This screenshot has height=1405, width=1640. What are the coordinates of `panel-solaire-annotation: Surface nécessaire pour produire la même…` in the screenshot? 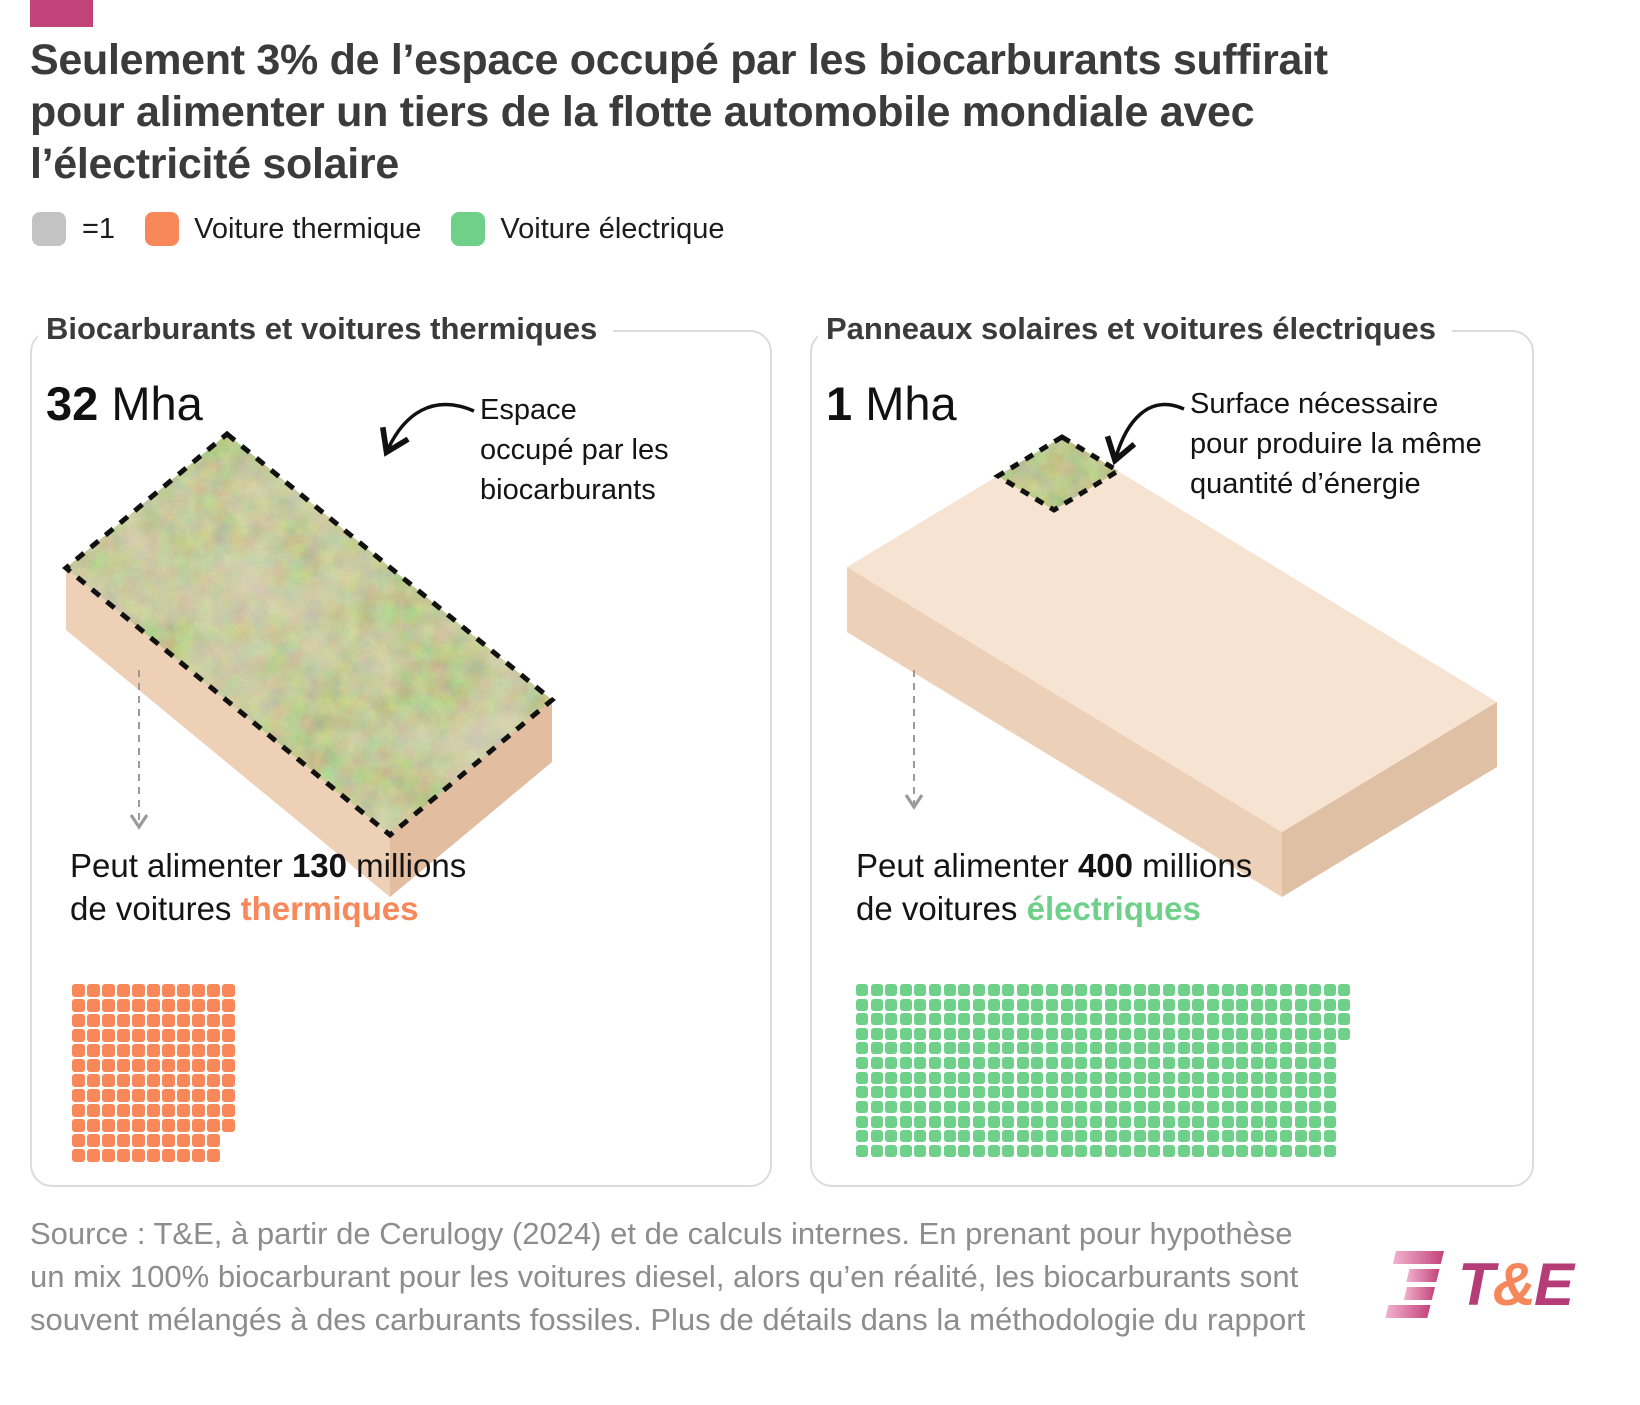 It's located at (1340, 444).